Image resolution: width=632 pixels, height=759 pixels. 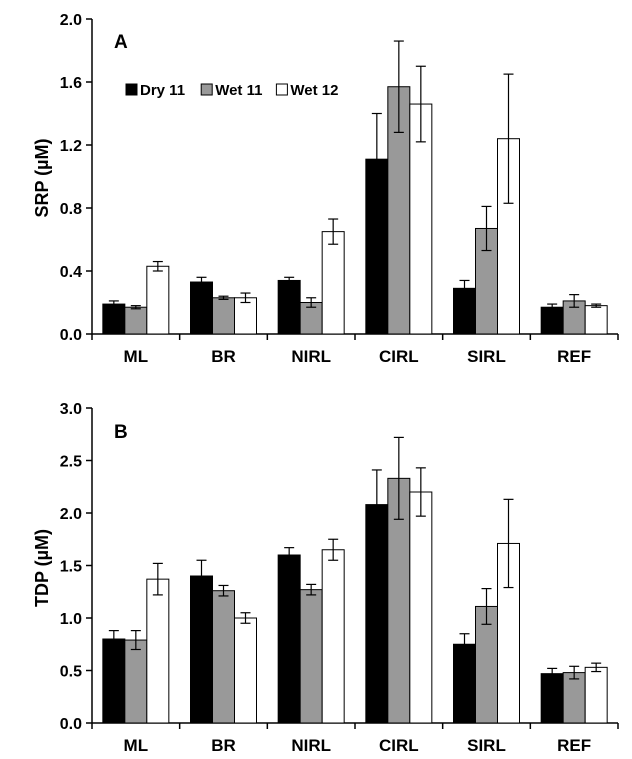 I want to click on legend-label: Dry 11, so click(x=162, y=90).